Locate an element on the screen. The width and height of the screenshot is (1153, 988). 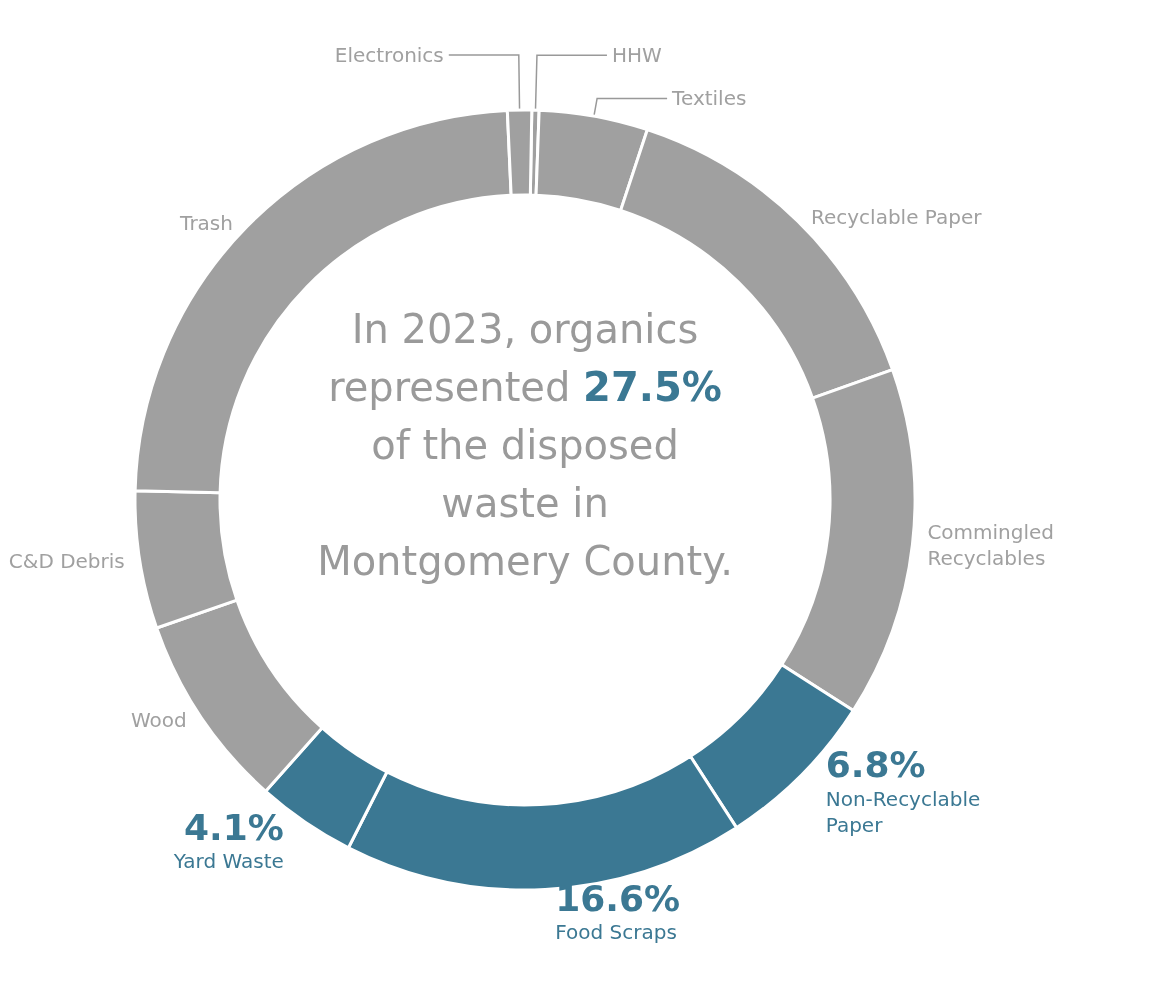
slice-label: Commingled Recyclables is located at coordinates (994, 545).